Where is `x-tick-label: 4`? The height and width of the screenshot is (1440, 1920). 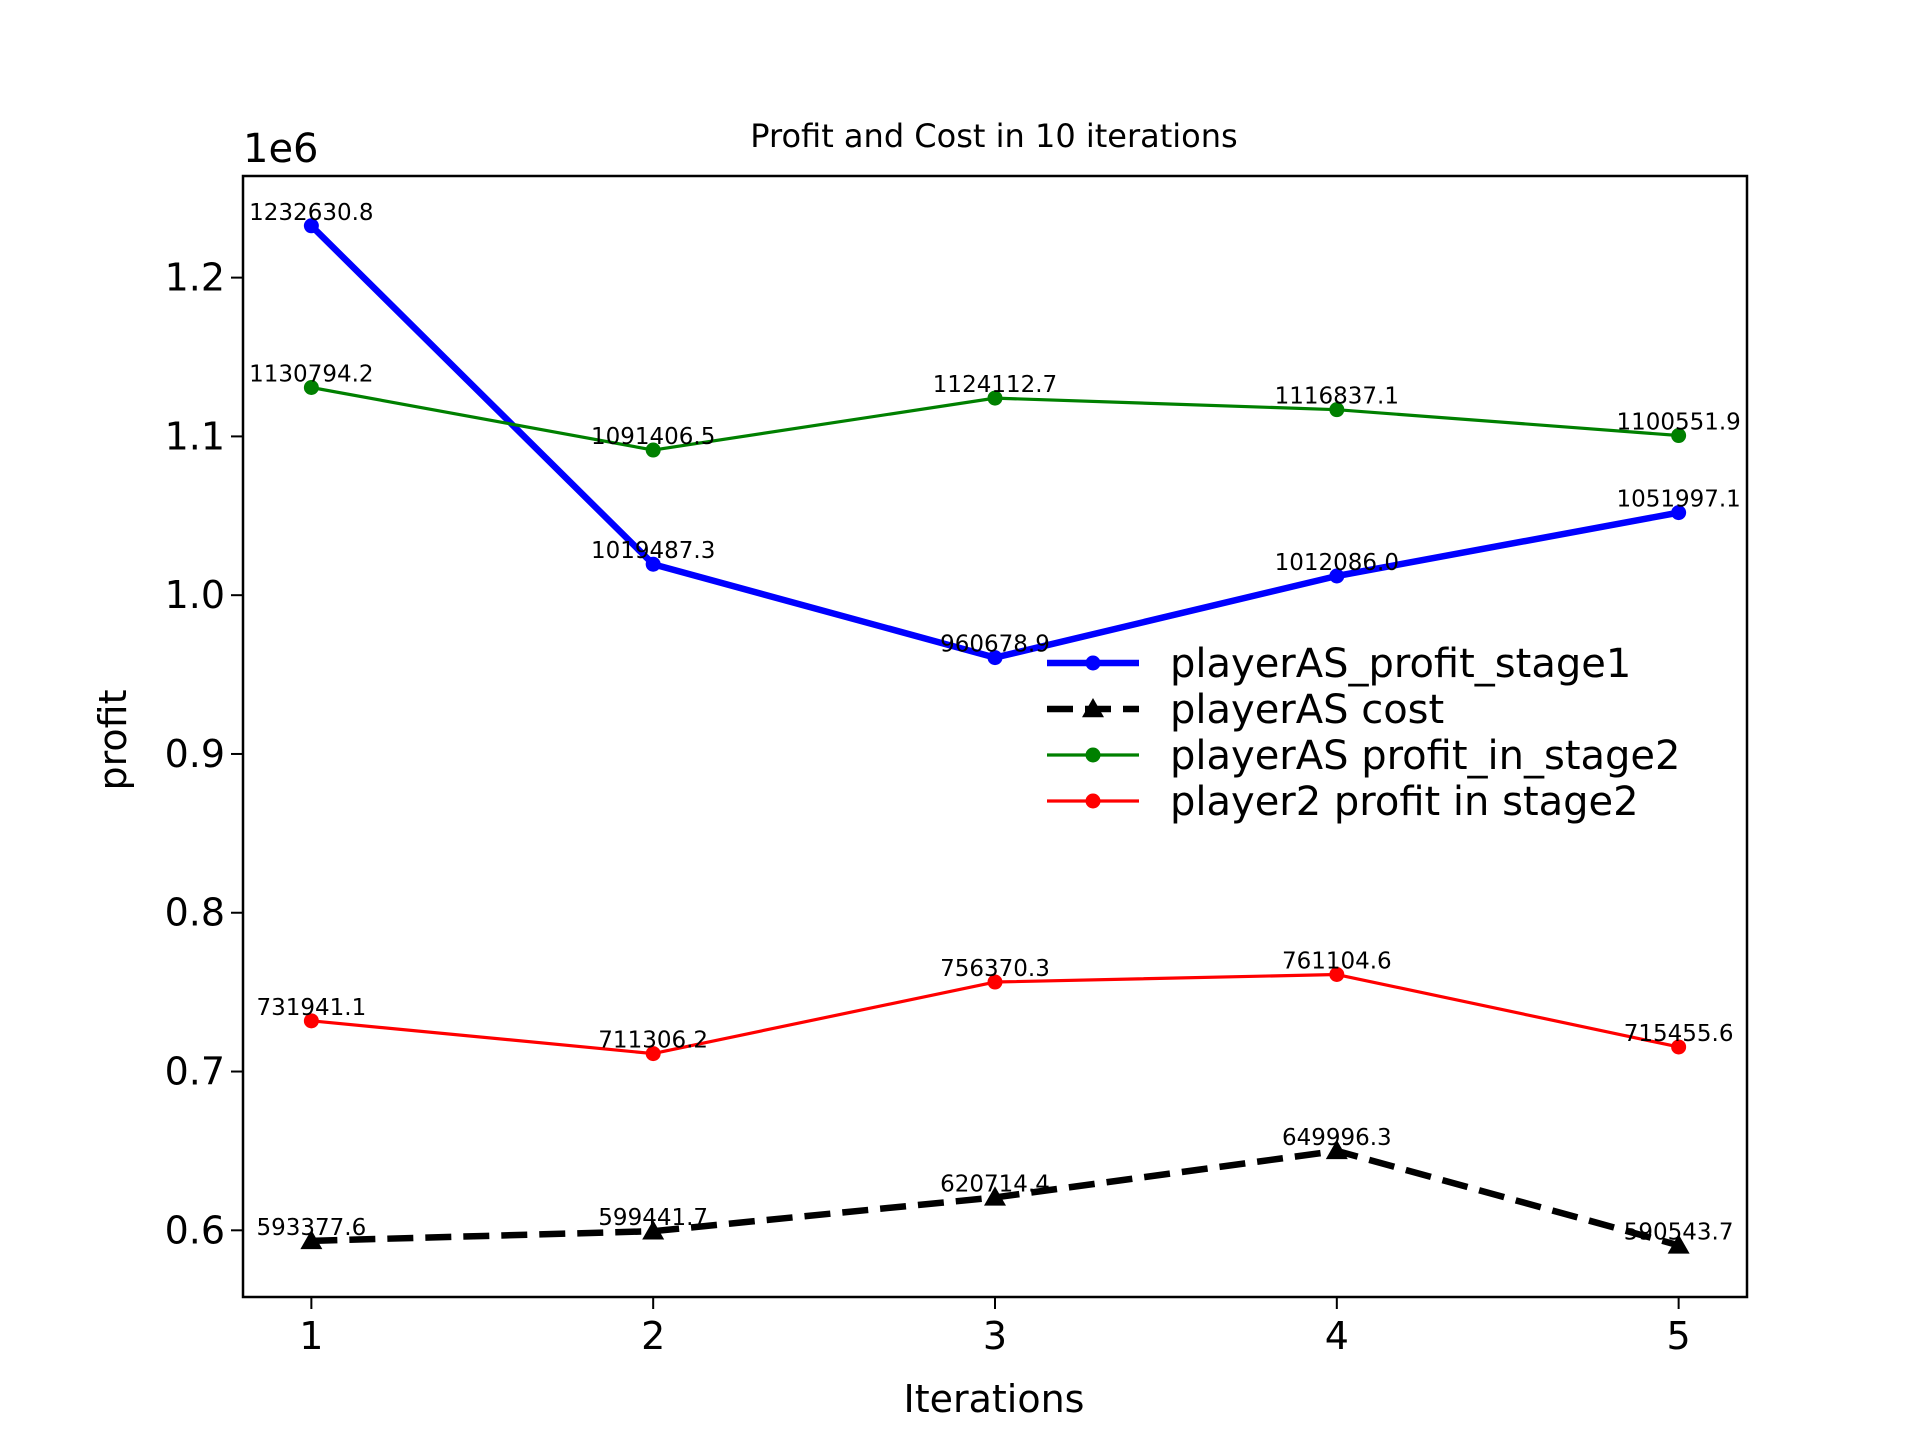 x-tick-label: 4 is located at coordinates (1337, 1336).